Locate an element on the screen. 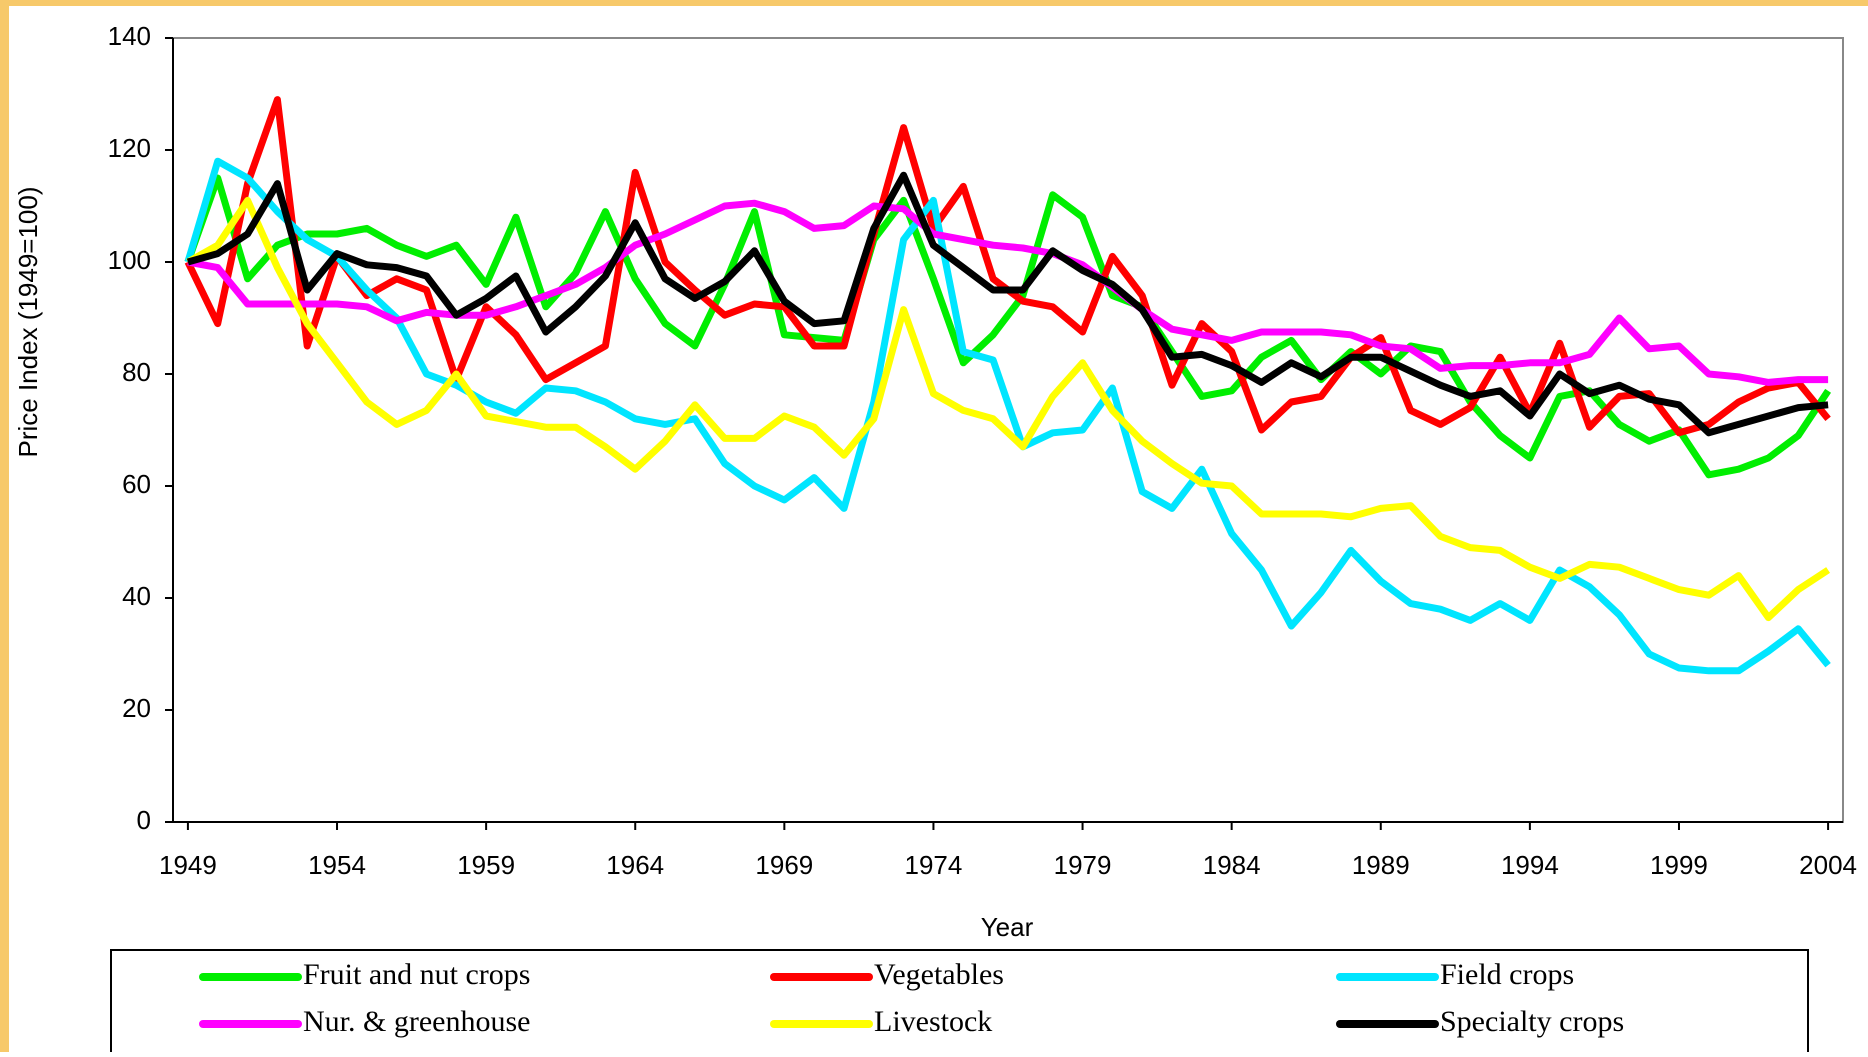 Image resolution: width=1868 pixels, height=1057 pixels. frame-top is located at coordinates (934, 3).